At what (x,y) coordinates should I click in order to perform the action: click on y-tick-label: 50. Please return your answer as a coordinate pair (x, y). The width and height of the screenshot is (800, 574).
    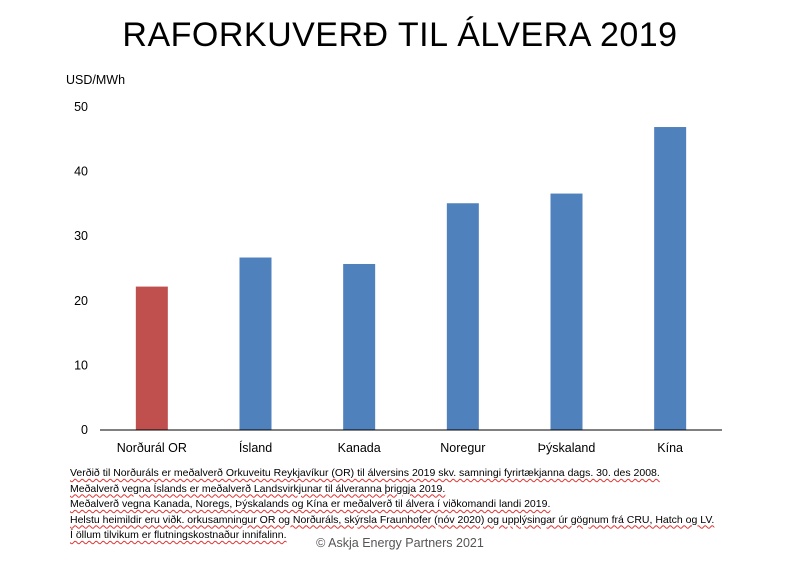
    Looking at the image, I should click on (81, 107).